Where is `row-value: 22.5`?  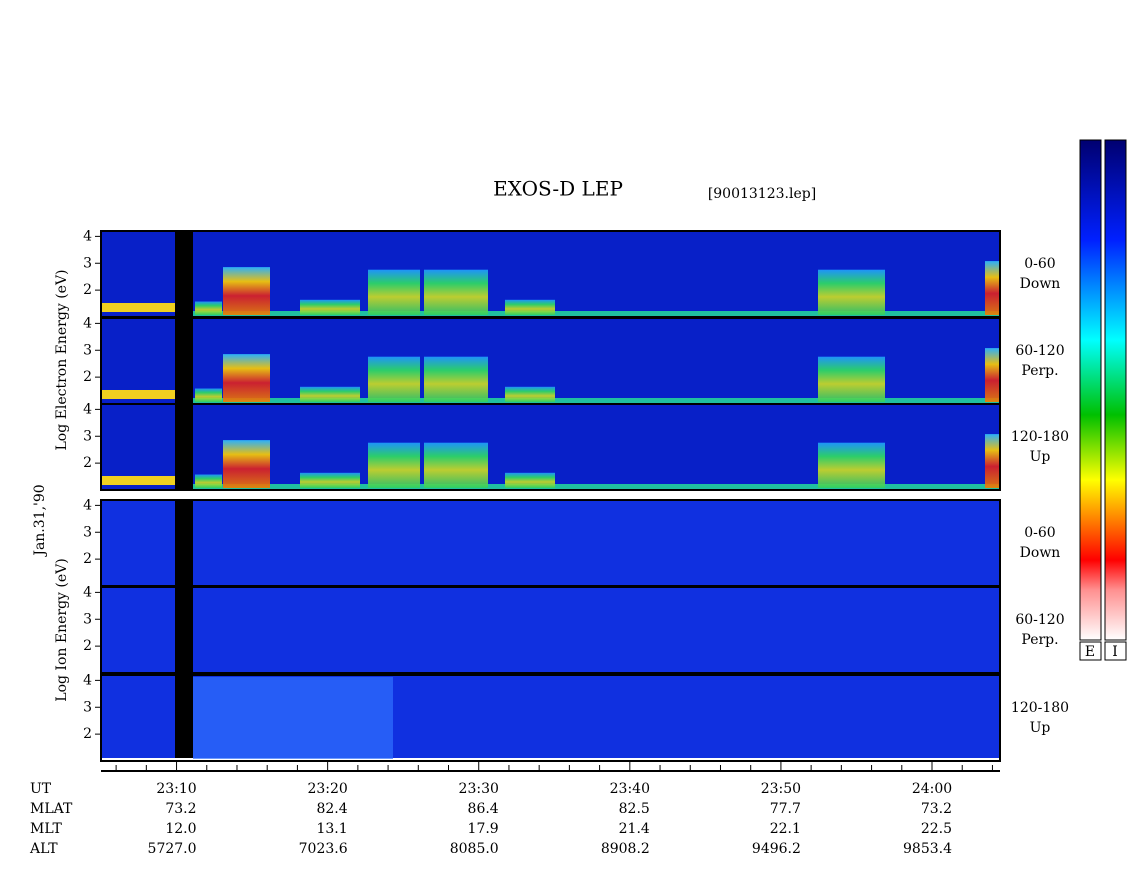
row-value: 22.5 is located at coordinates (936, 829).